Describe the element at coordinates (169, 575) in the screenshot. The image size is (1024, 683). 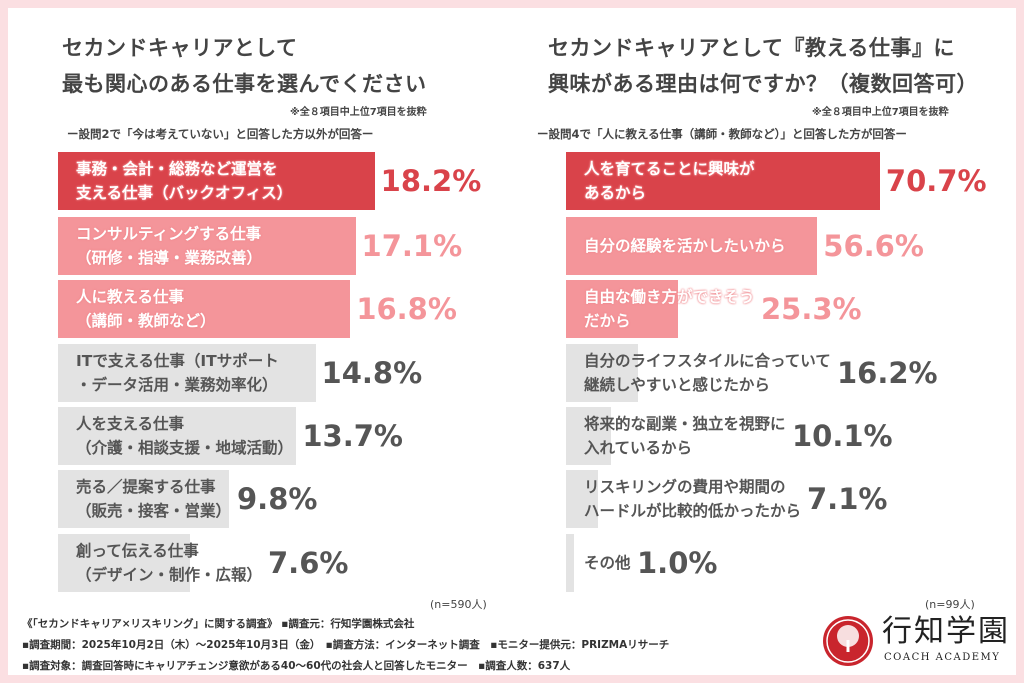
I see `category-line: （デザイン・制作・広報）` at that location.